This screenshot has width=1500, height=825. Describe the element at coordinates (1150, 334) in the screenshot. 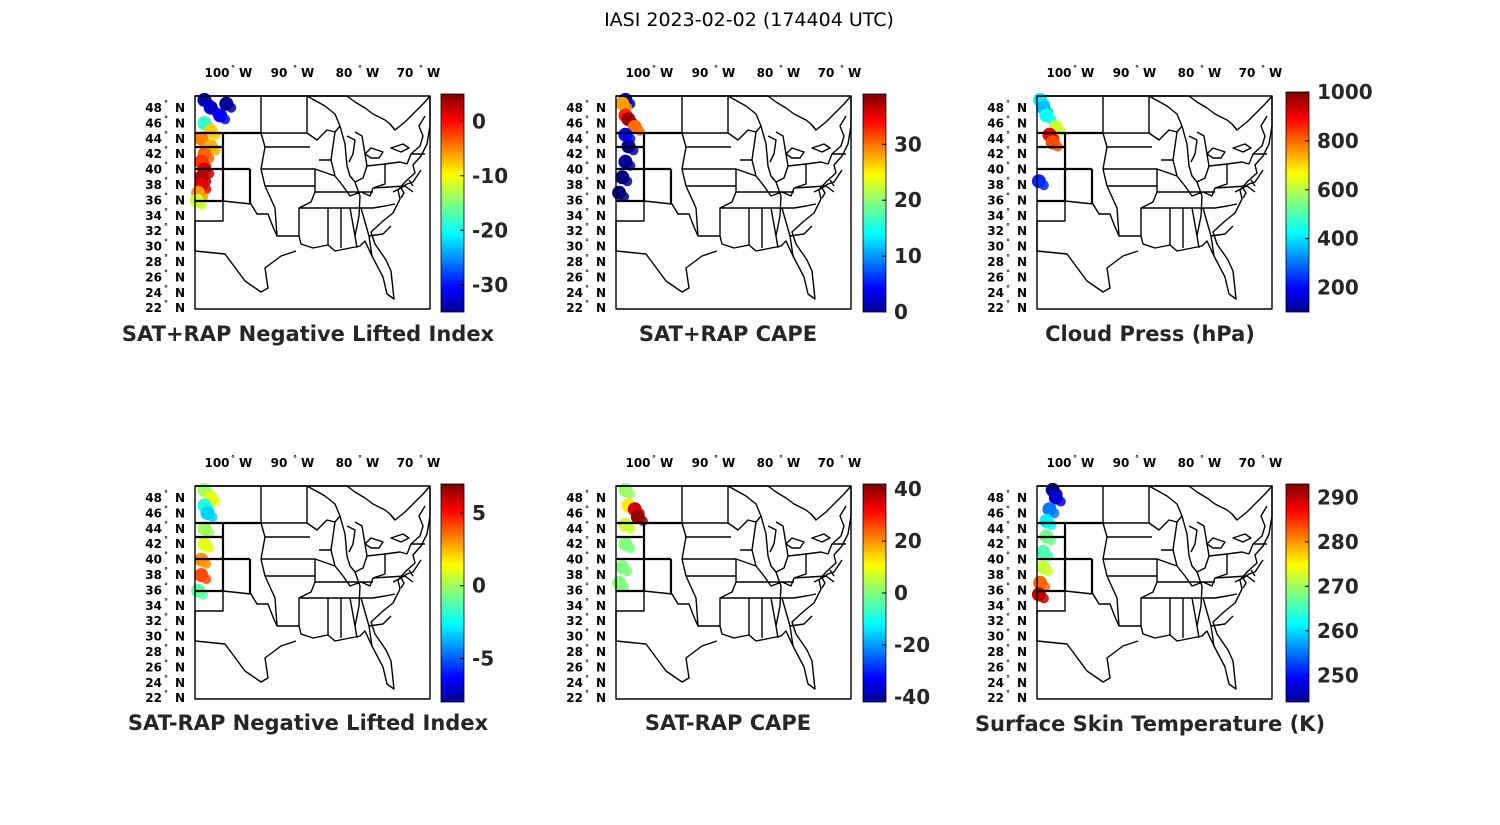

I see `panel-title: Cloud Press (hPa)` at that location.